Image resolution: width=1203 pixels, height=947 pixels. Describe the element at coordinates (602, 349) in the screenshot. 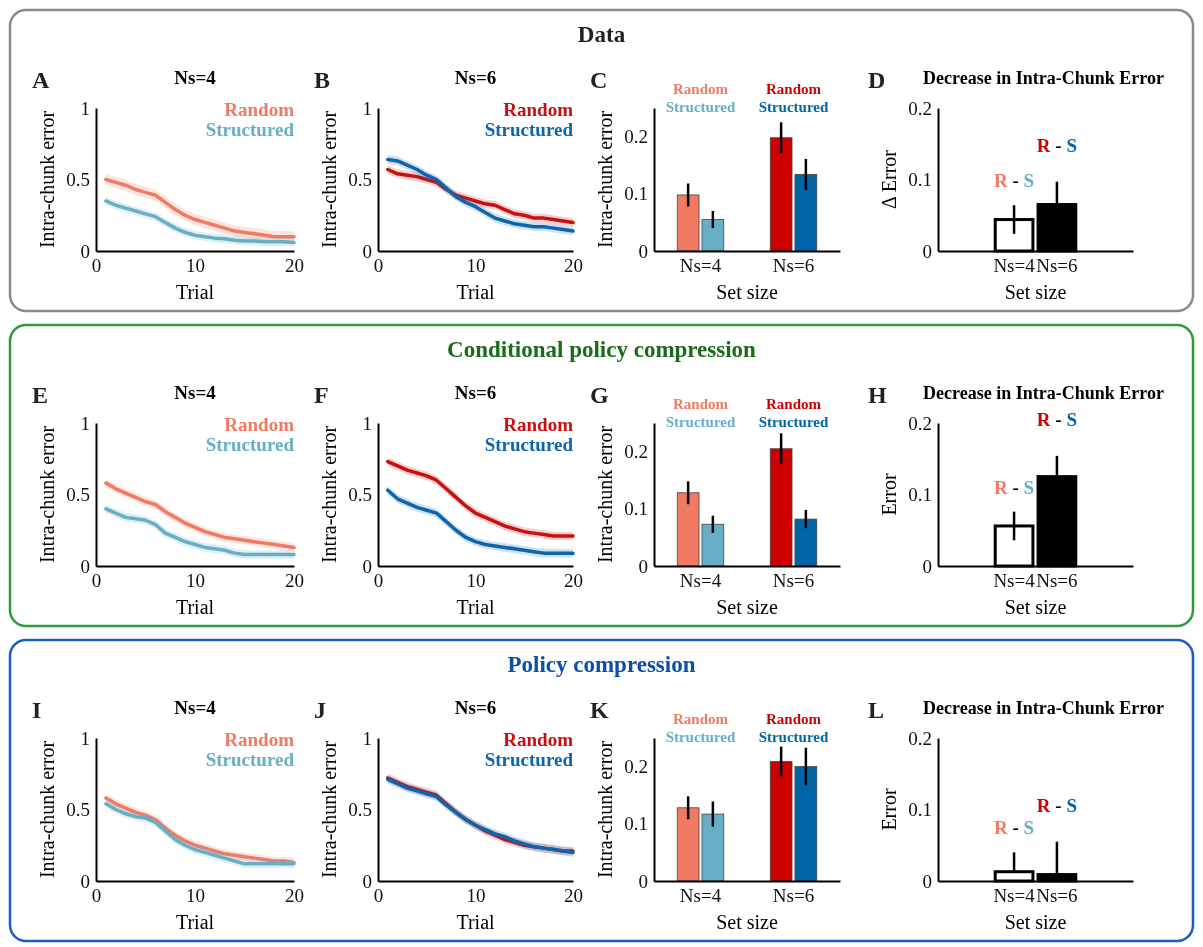

I see `chart-subtitle: Conditional policy compression` at that location.